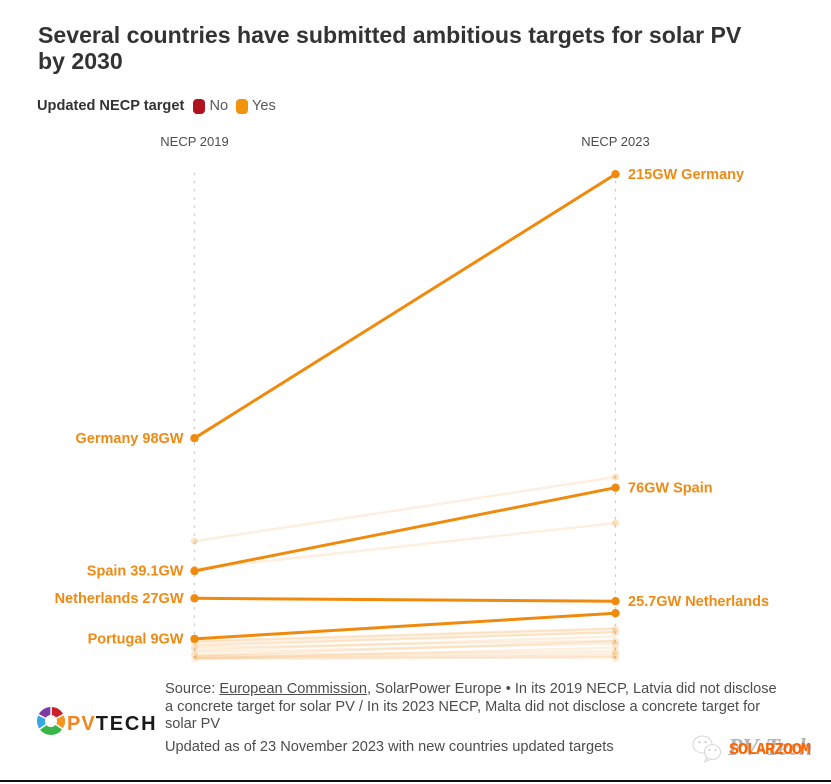 Image resolution: width=831 pixels, height=784 pixels. Describe the element at coordinates (686, 175) in the screenshot. I see `svg-text: 215GW Germany` at that location.